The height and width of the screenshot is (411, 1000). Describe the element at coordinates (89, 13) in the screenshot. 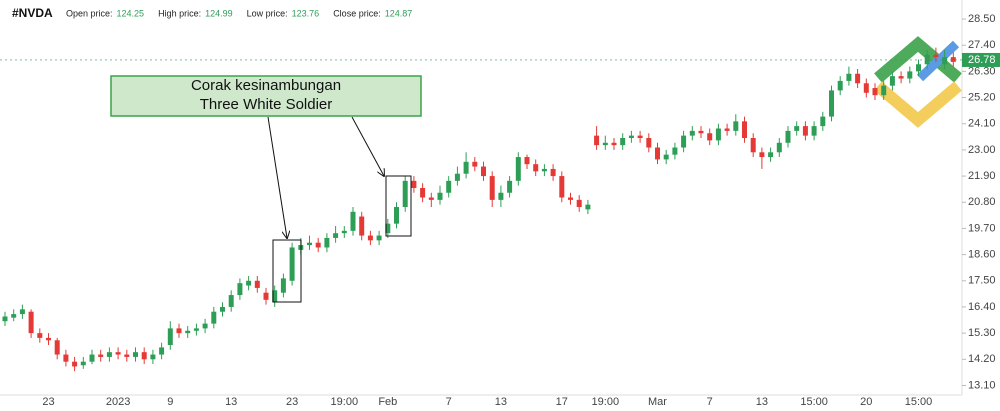

I see `info-label: Open price:` at that location.